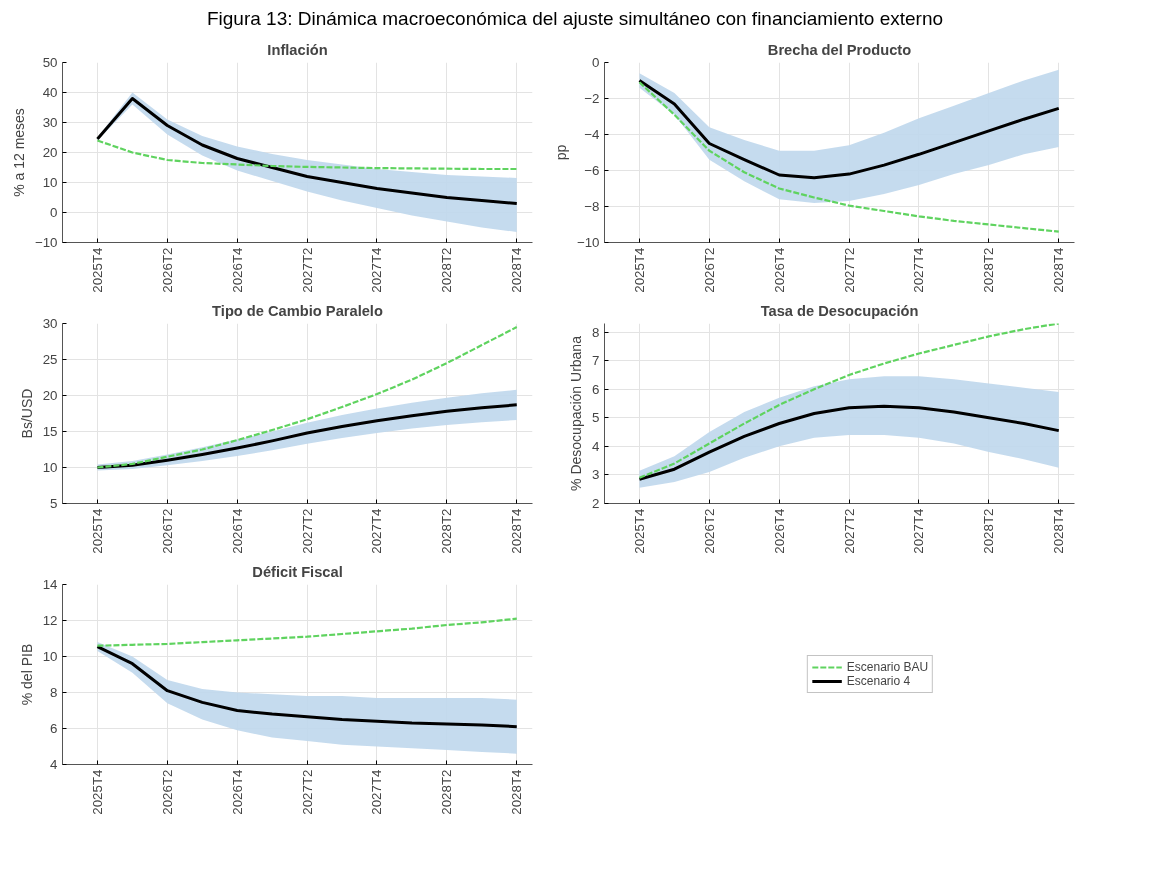  What do you see at coordinates (592, 134) in the screenshot?
I see `y-tick-label: −4` at bounding box center [592, 134].